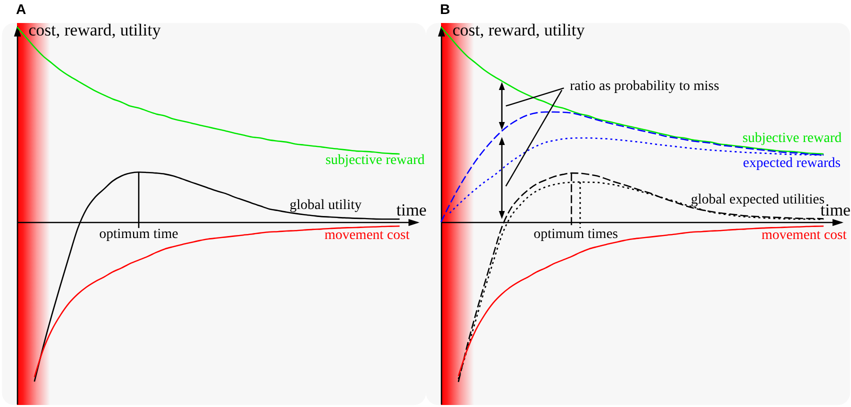 The width and height of the screenshot is (851, 407). I want to click on chart-title: A, so click(21, 9).